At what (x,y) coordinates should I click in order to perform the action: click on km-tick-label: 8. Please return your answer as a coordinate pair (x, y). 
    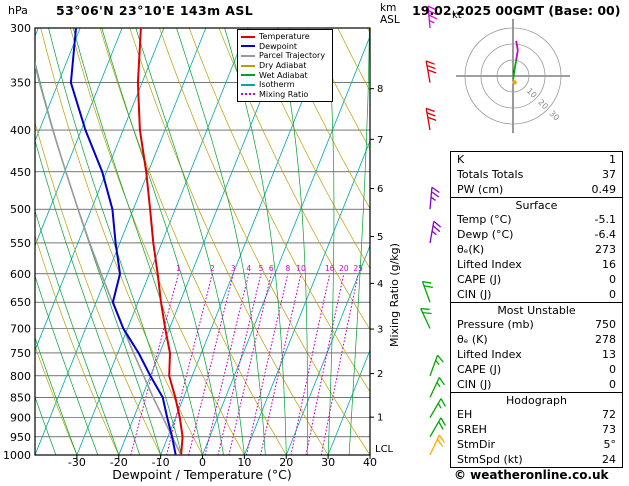
    Looking at the image, I should click on (380, 89).